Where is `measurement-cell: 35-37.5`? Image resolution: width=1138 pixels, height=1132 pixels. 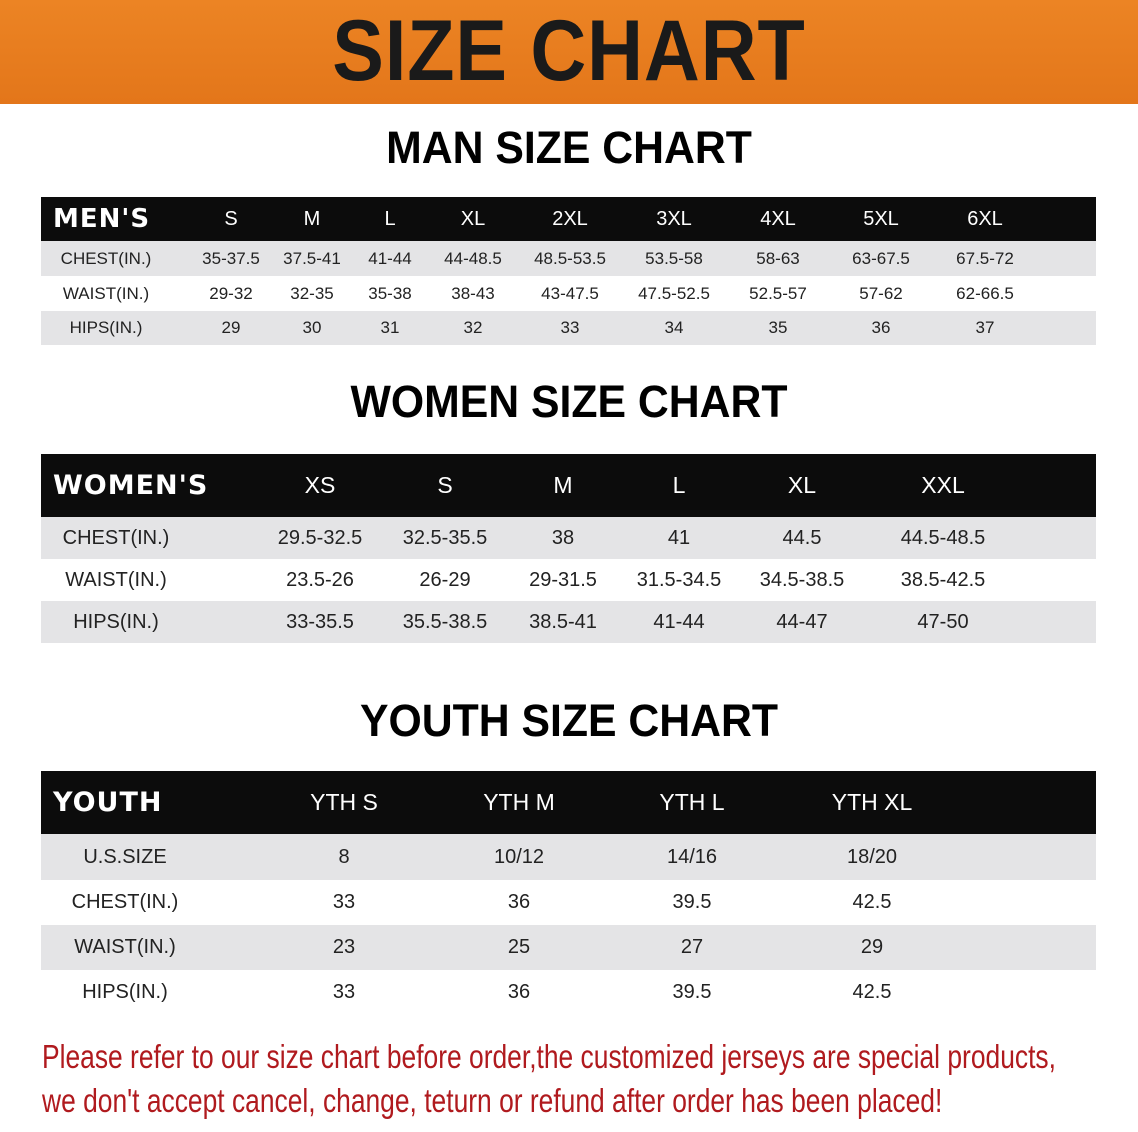 measurement-cell: 35-37.5 is located at coordinates (231, 258).